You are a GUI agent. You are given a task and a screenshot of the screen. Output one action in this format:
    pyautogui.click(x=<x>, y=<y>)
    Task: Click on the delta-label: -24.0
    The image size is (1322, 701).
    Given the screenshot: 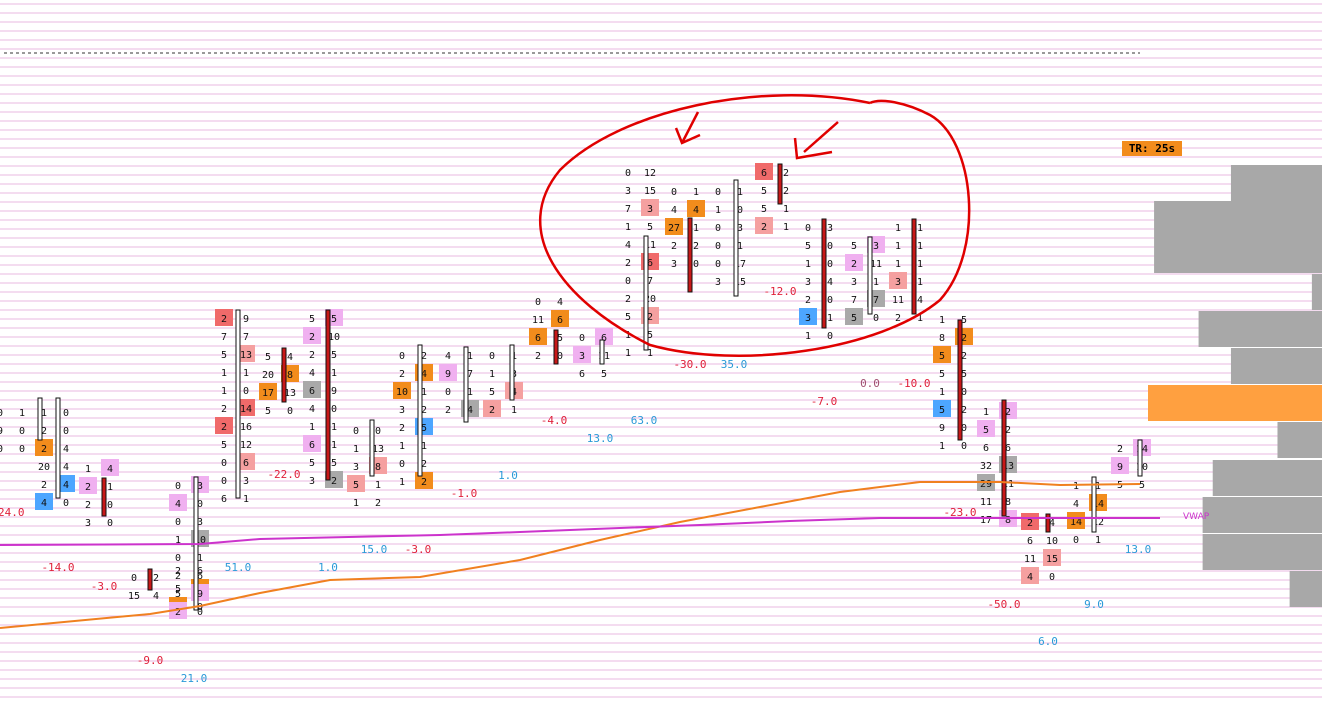 What is the action you would take?
    pyautogui.click(x=12, y=512)
    